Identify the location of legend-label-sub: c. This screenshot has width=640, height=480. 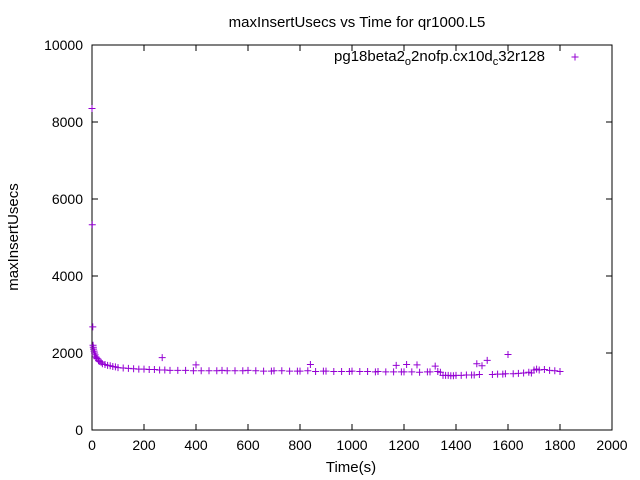
(496, 62).